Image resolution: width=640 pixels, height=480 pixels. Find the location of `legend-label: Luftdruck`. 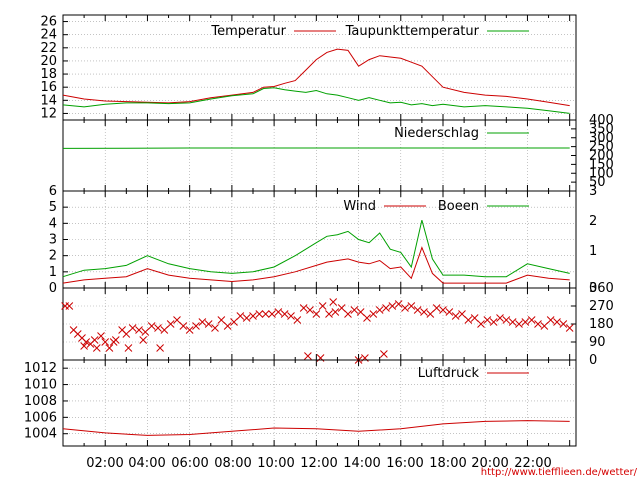

legend-label: Luftdruck is located at coordinates (449, 373).